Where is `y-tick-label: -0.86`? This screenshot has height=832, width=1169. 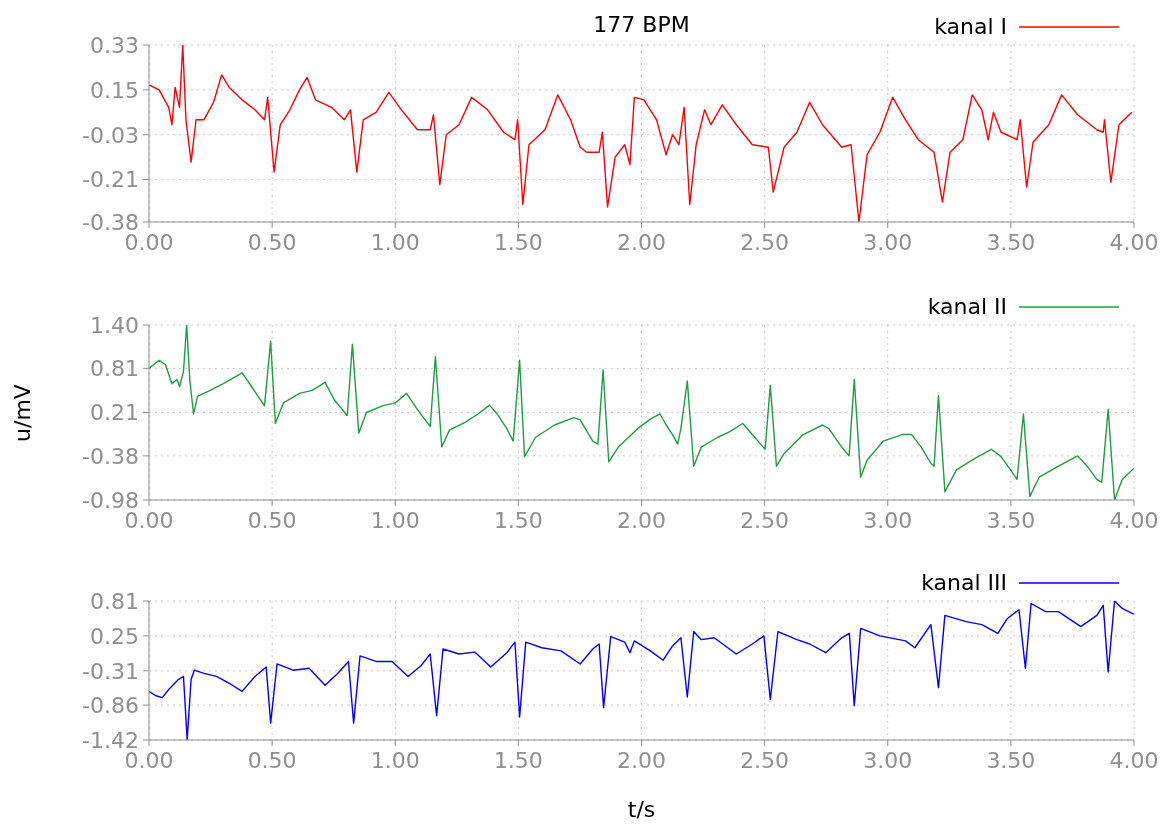 y-tick-label: -0.86 is located at coordinates (110, 705).